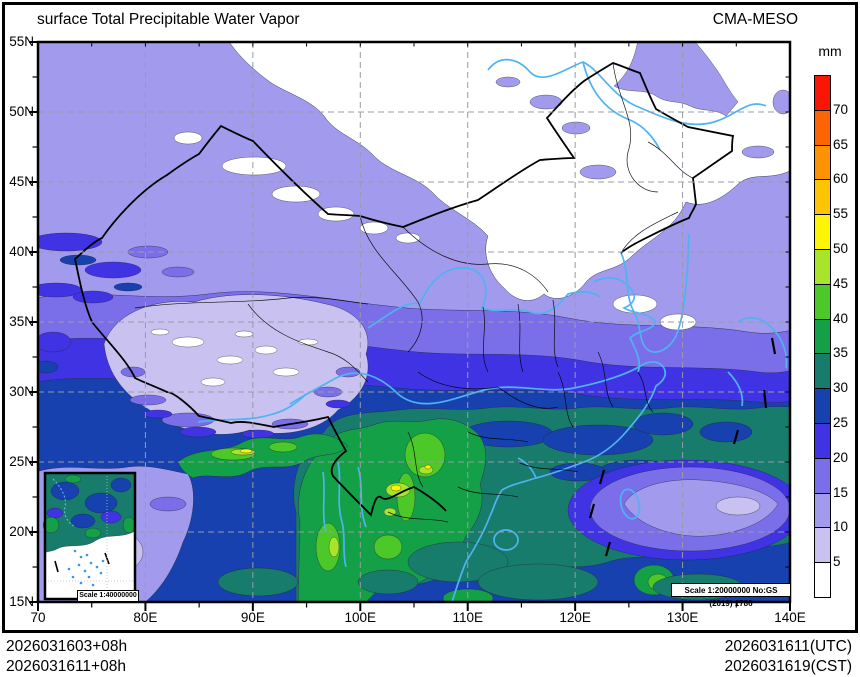 The height and width of the screenshot is (677, 860). Describe the element at coordinates (21, 181) in the screenshot. I see `lat-tick-label: 45N` at that location.